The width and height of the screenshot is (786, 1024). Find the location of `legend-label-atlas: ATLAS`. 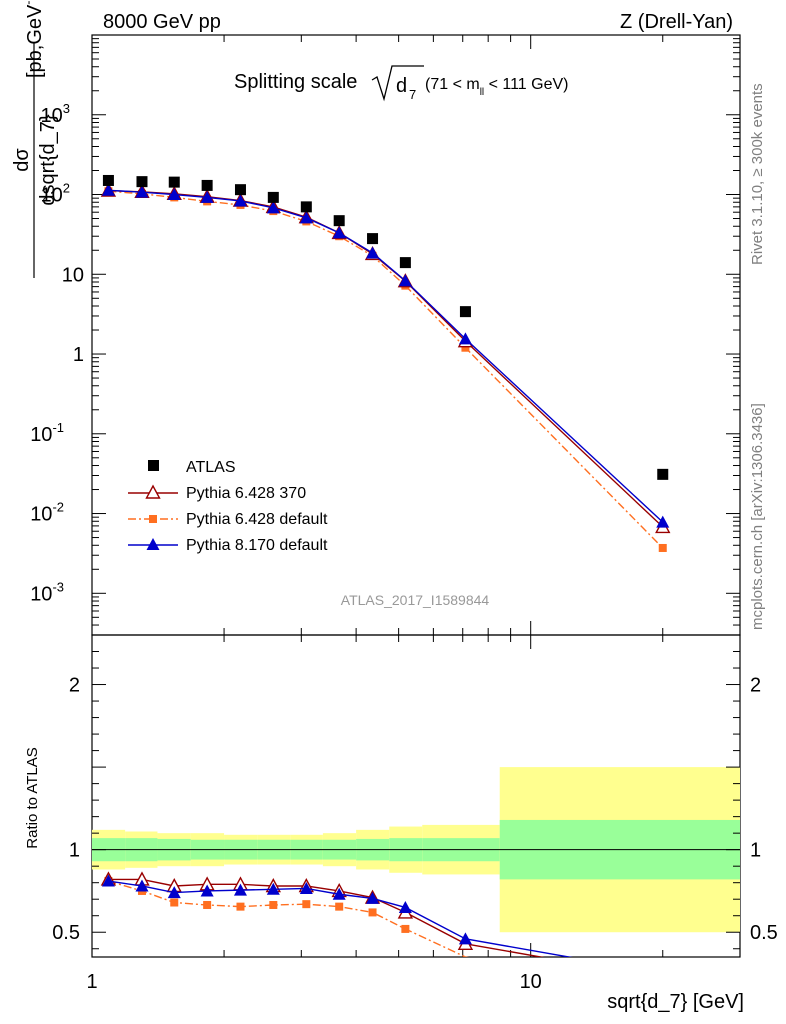

legend-label-atlas: ATLAS is located at coordinates (211, 467).